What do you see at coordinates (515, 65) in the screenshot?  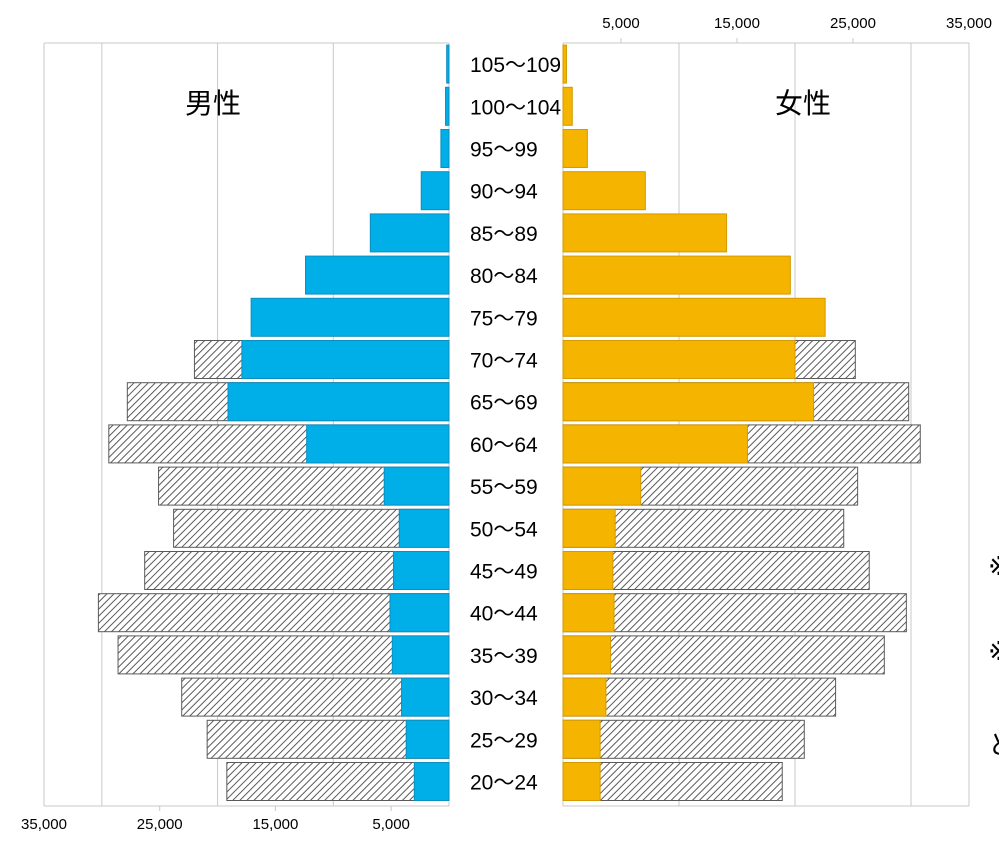 I see `age-group-label: 105〜109` at bounding box center [515, 65].